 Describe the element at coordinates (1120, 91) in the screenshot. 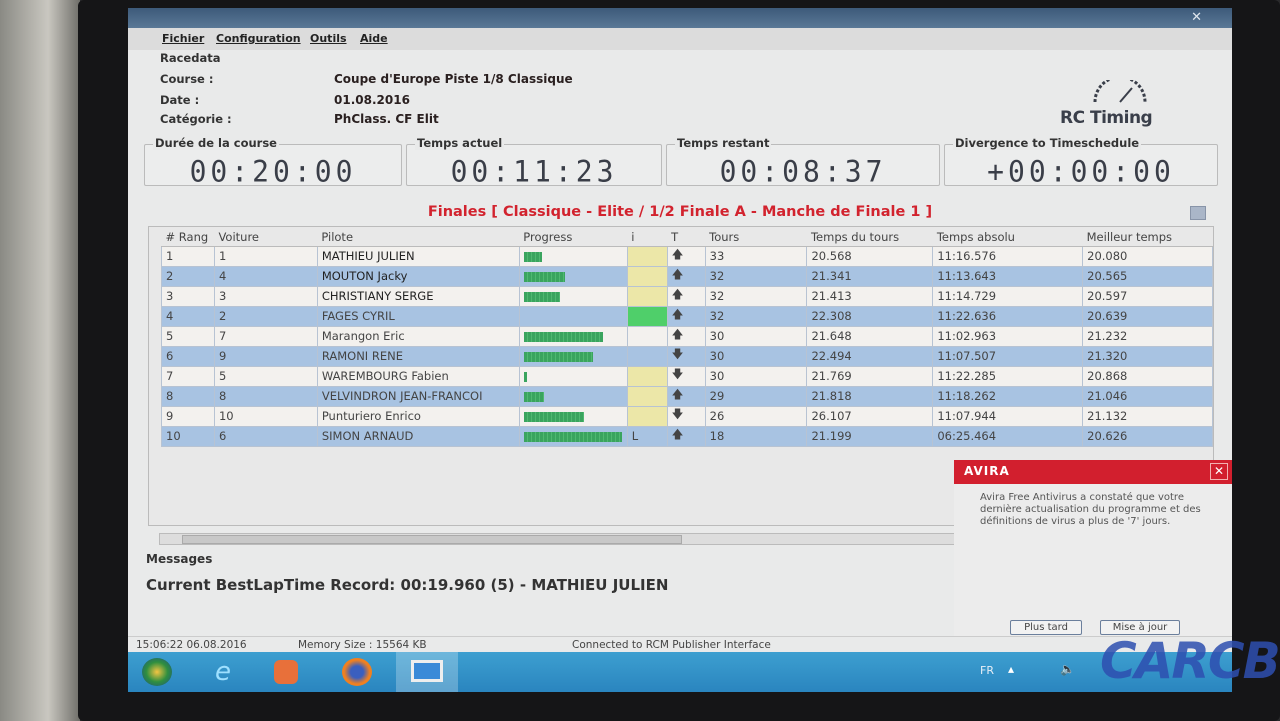

I see `gauge-icon` at that location.